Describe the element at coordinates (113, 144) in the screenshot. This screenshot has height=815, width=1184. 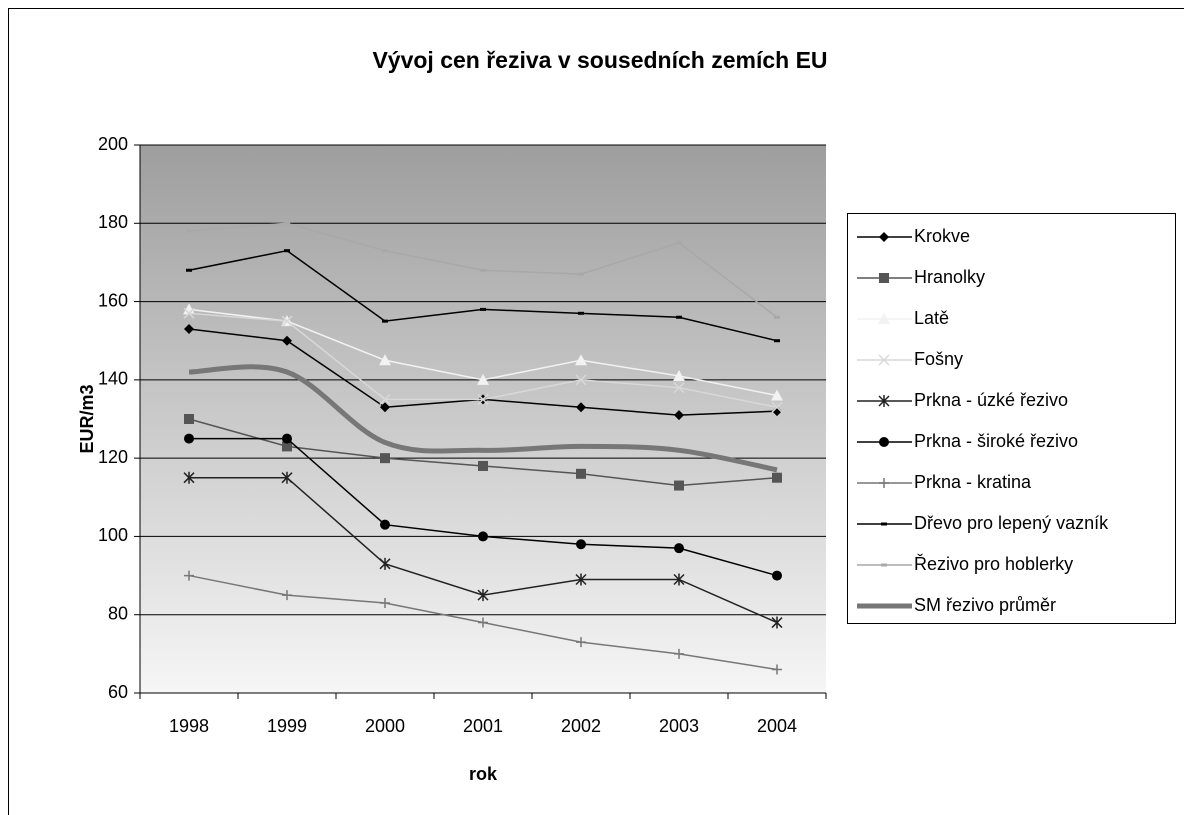
I see `y-tick-label: 200` at that location.